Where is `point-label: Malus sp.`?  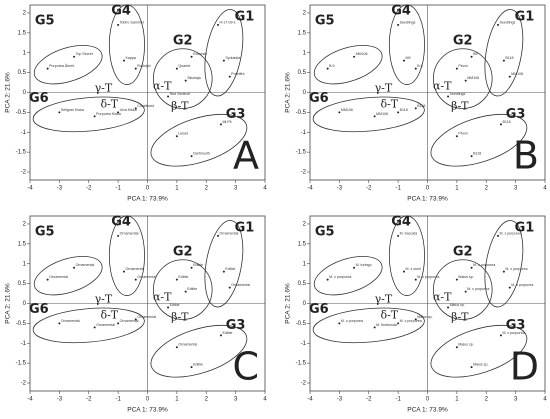
point-label: Malus sp. is located at coordinates (424, 317).